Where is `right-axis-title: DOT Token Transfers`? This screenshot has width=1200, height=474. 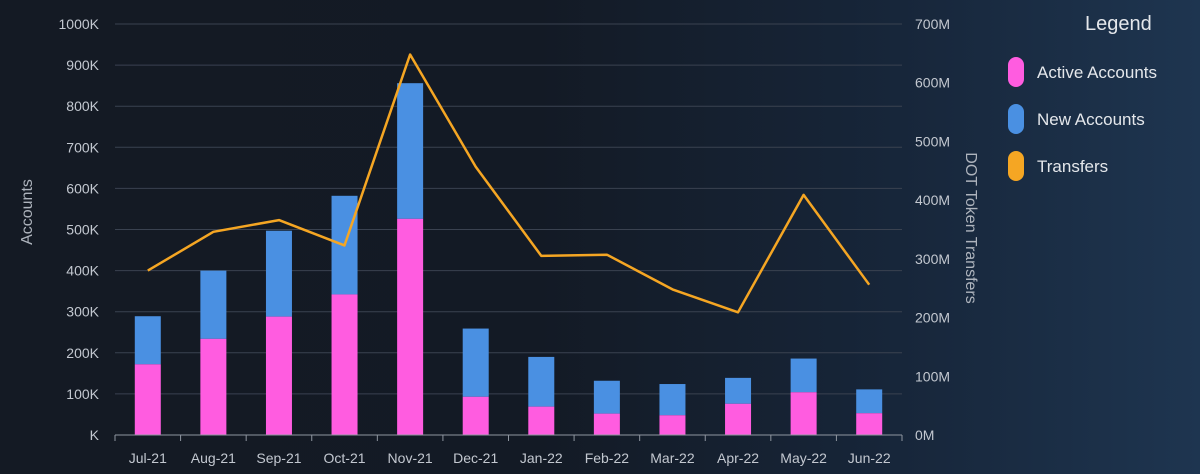 right-axis-title: DOT Token Transfers is located at coordinates (970, 227).